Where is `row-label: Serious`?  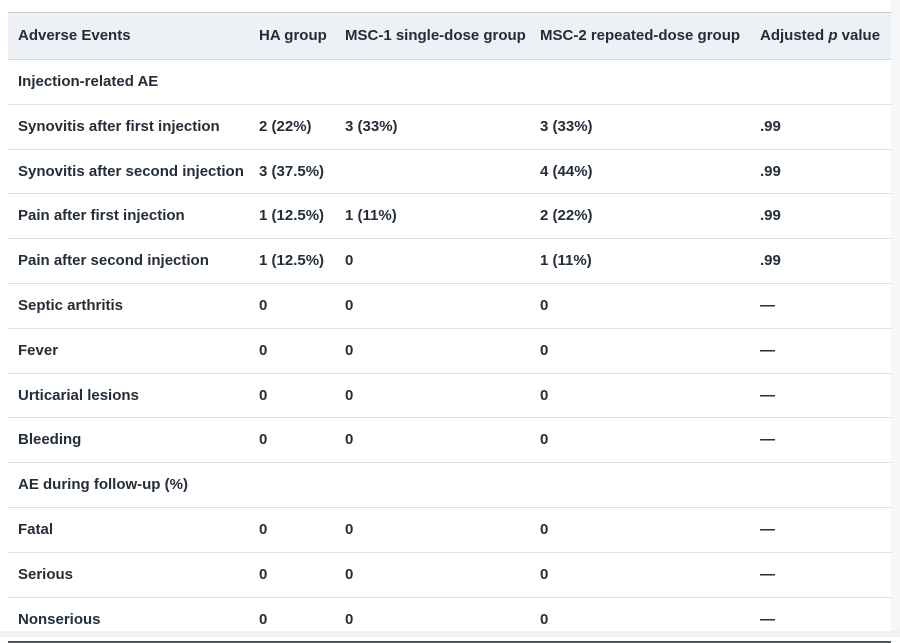 row-label: Serious is located at coordinates (133, 575).